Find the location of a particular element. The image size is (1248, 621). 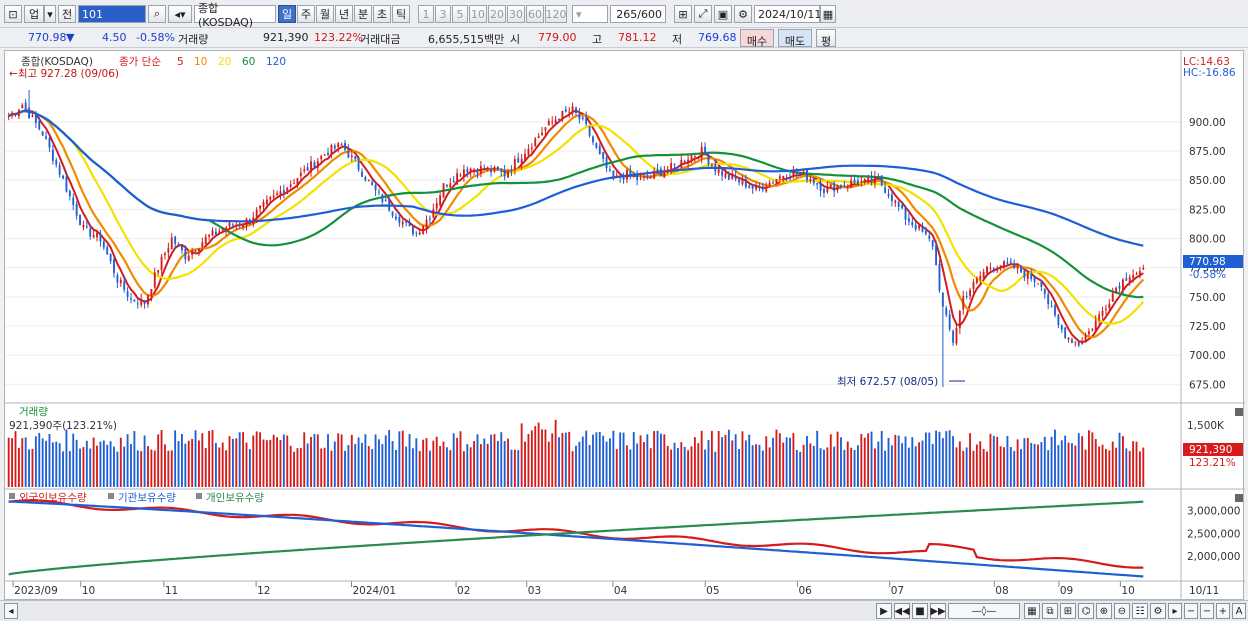

minus-icon: − is located at coordinates (1207, 611).